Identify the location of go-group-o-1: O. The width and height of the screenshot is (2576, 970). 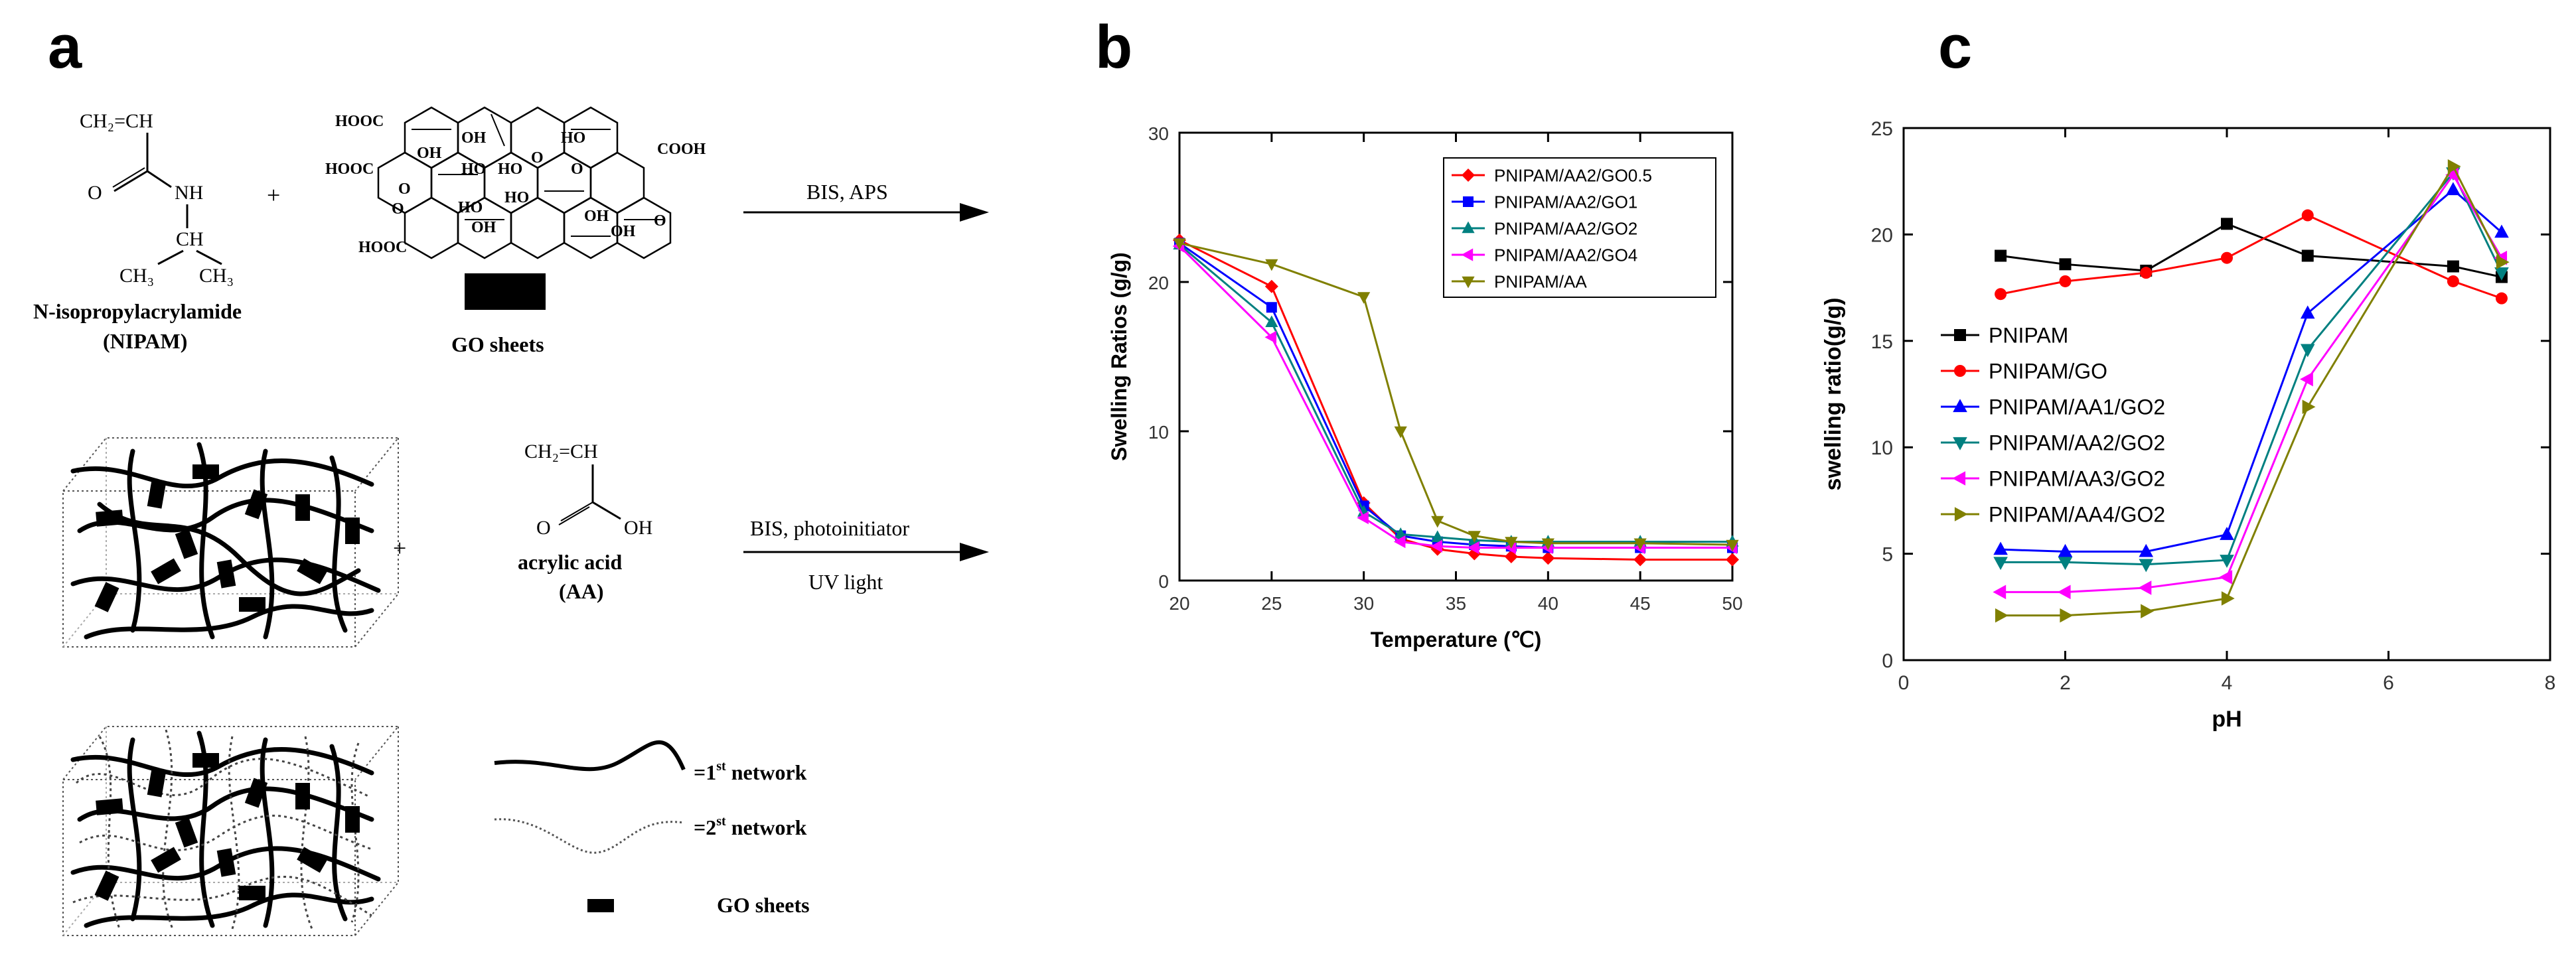
(398, 209).